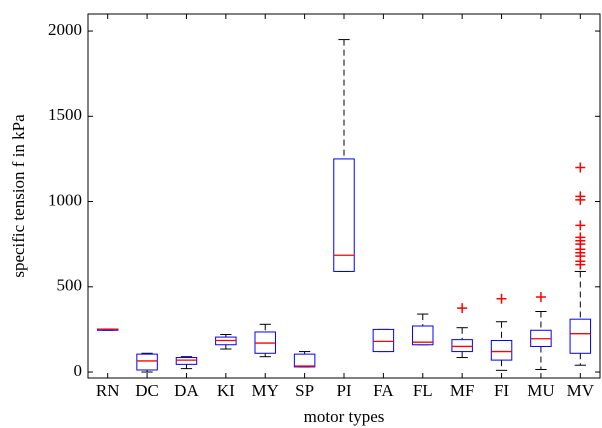 The image size is (602, 428). I want to click on x-tick-label: MU, so click(540, 390).